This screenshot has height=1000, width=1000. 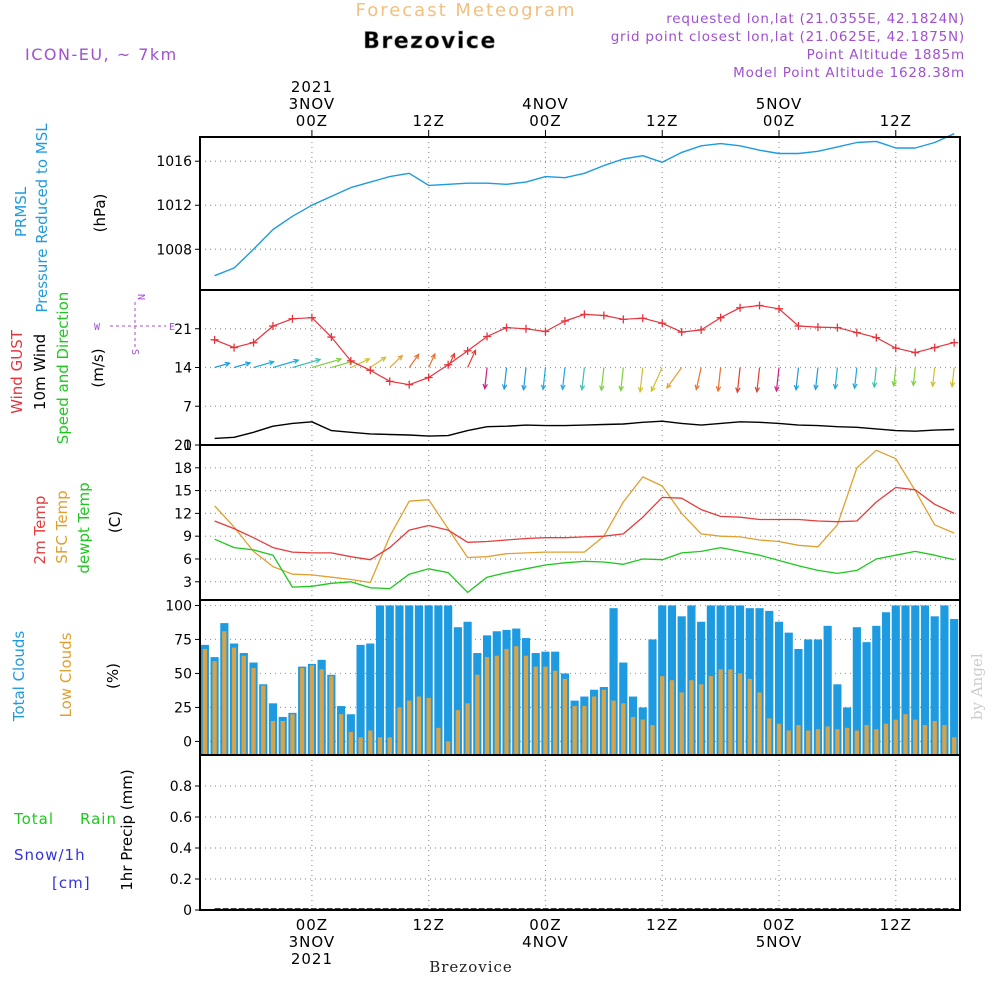 What do you see at coordinates (21, 211) in the screenshot?
I see `pressure-label-a: PRMSL` at bounding box center [21, 211].